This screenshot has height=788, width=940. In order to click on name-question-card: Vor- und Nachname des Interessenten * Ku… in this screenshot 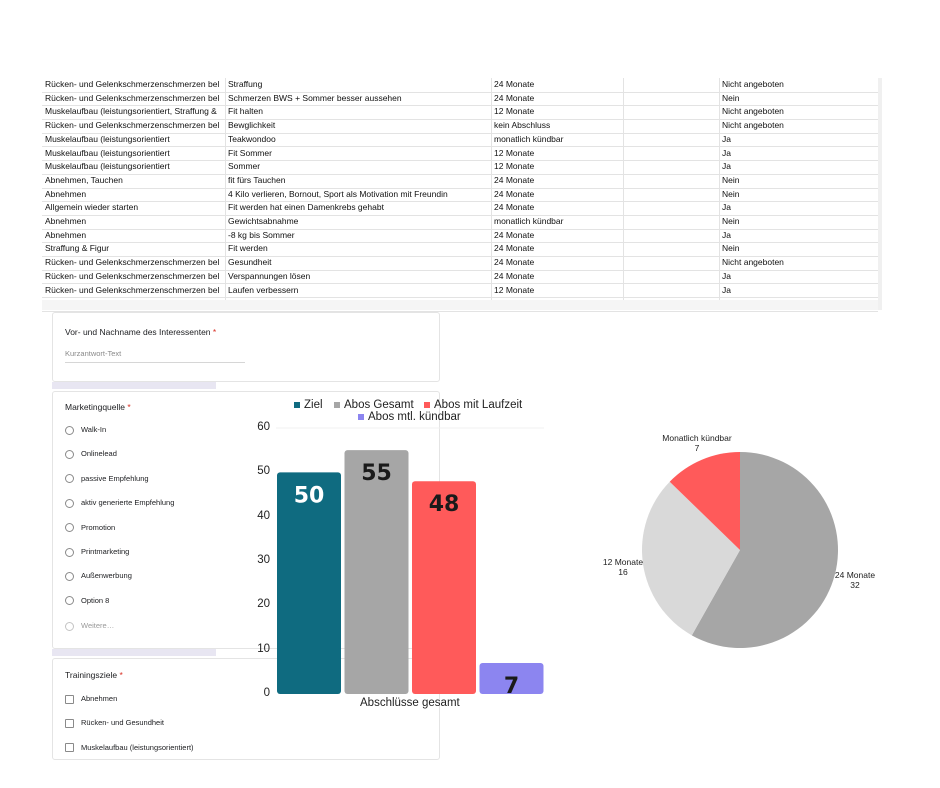, I will do `click(246, 347)`.